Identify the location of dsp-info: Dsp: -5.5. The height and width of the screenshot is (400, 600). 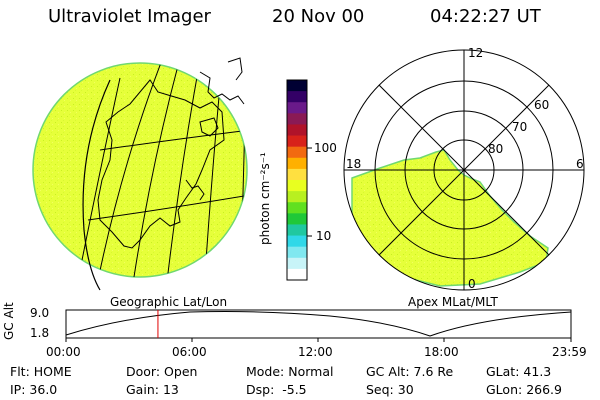
(276, 389).